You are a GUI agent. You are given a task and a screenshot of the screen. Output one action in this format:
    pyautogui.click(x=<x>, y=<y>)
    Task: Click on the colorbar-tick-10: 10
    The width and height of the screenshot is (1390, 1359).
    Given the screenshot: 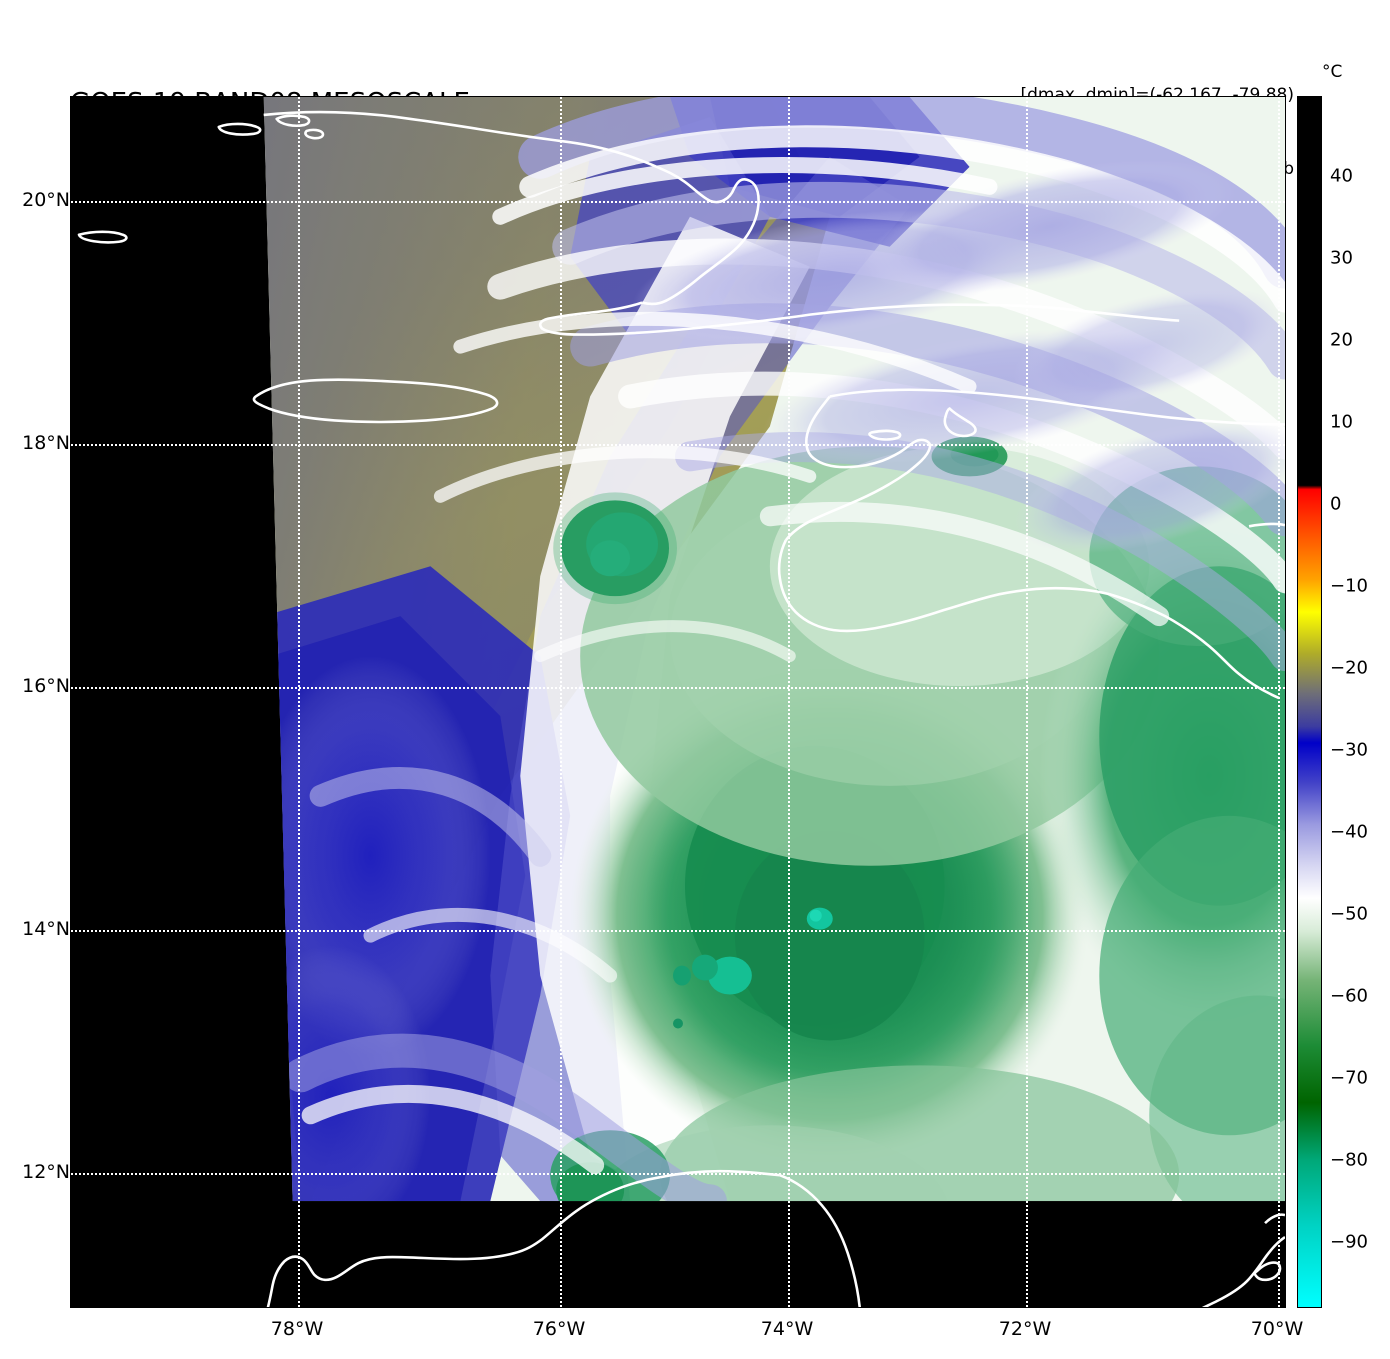 What is the action you would take?
    pyautogui.click(x=1341, y=422)
    